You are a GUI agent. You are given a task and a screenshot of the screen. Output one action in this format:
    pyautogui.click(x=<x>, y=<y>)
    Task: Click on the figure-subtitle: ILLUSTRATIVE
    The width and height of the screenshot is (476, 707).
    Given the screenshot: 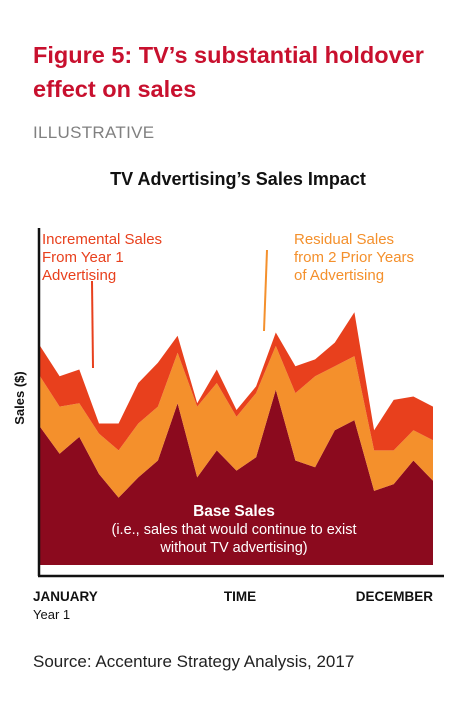 What is the action you would take?
    pyautogui.click(x=94, y=132)
    